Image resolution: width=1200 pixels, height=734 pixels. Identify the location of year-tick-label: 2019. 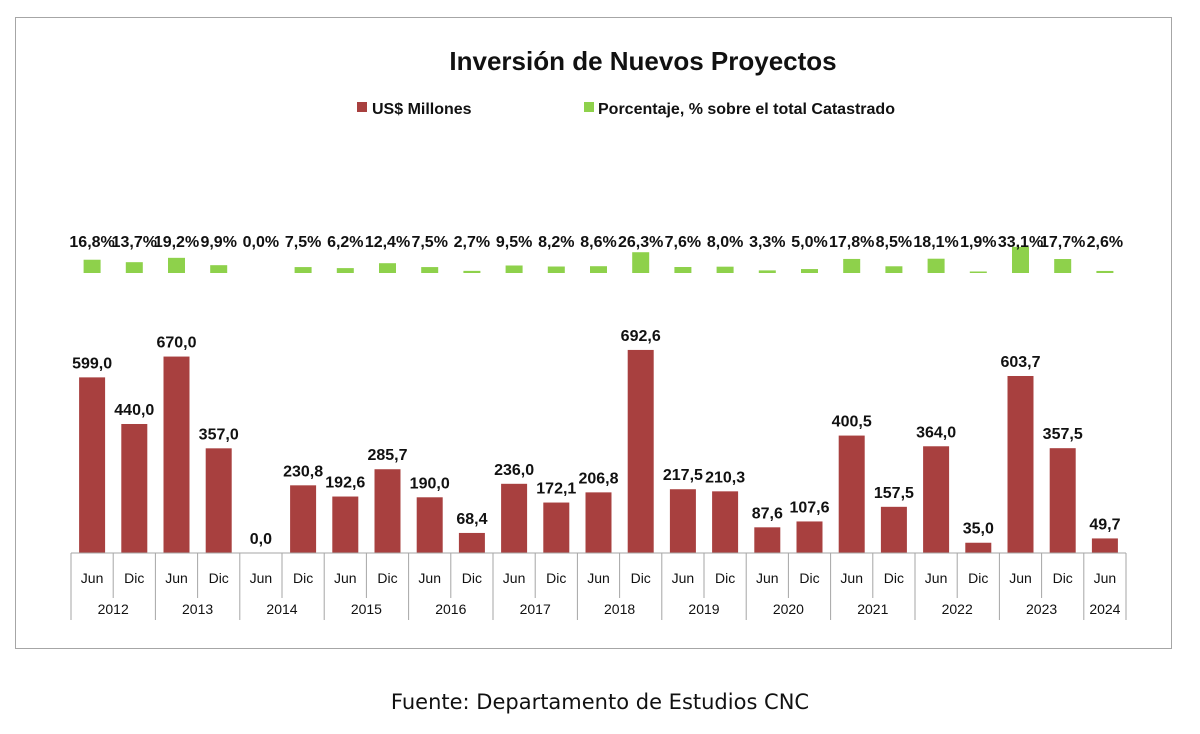
(703, 609).